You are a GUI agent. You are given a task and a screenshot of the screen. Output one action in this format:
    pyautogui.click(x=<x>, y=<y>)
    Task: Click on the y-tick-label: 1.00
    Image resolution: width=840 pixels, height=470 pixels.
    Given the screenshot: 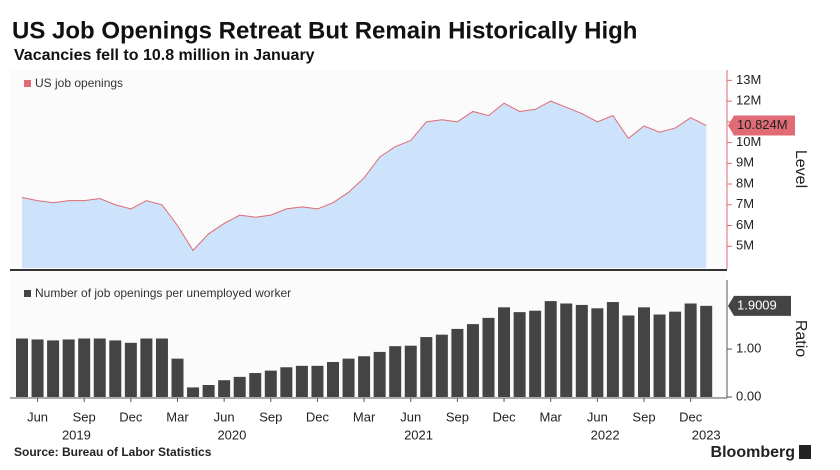 What is the action you would take?
    pyautogui.click(x=748, y=347)
    